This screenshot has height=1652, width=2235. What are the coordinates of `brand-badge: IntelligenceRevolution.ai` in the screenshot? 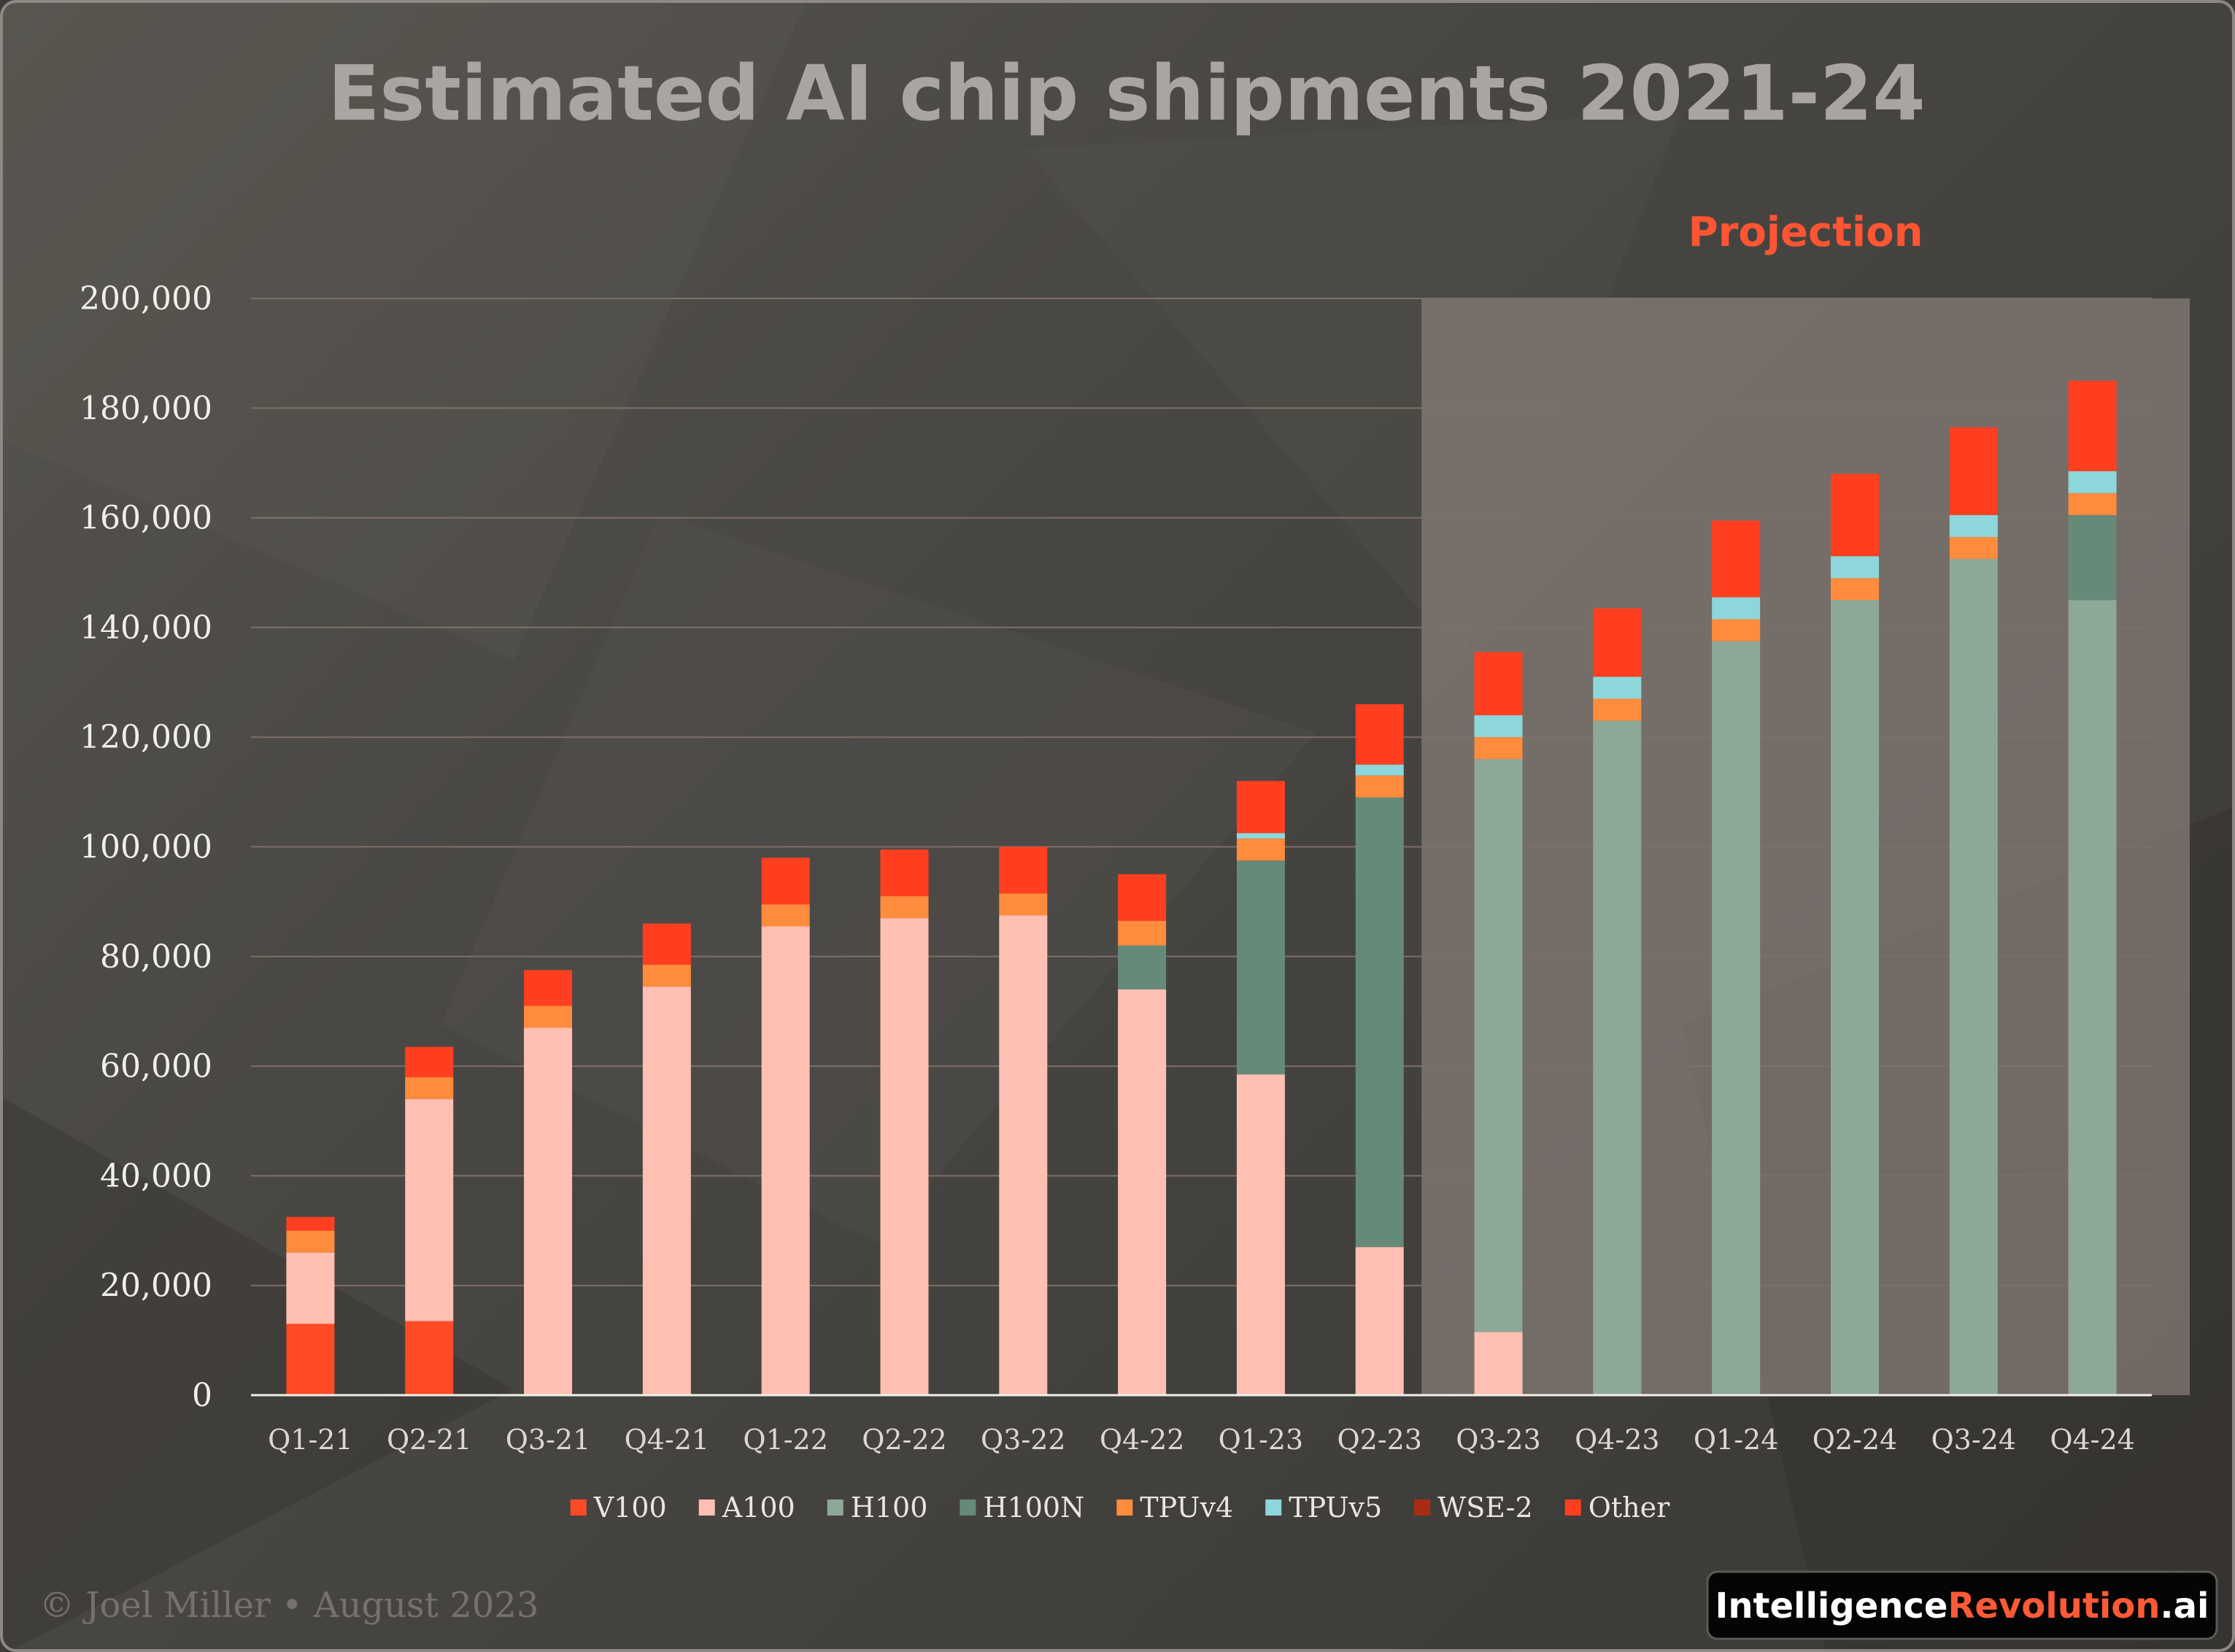 It's located at (1962, 1605).